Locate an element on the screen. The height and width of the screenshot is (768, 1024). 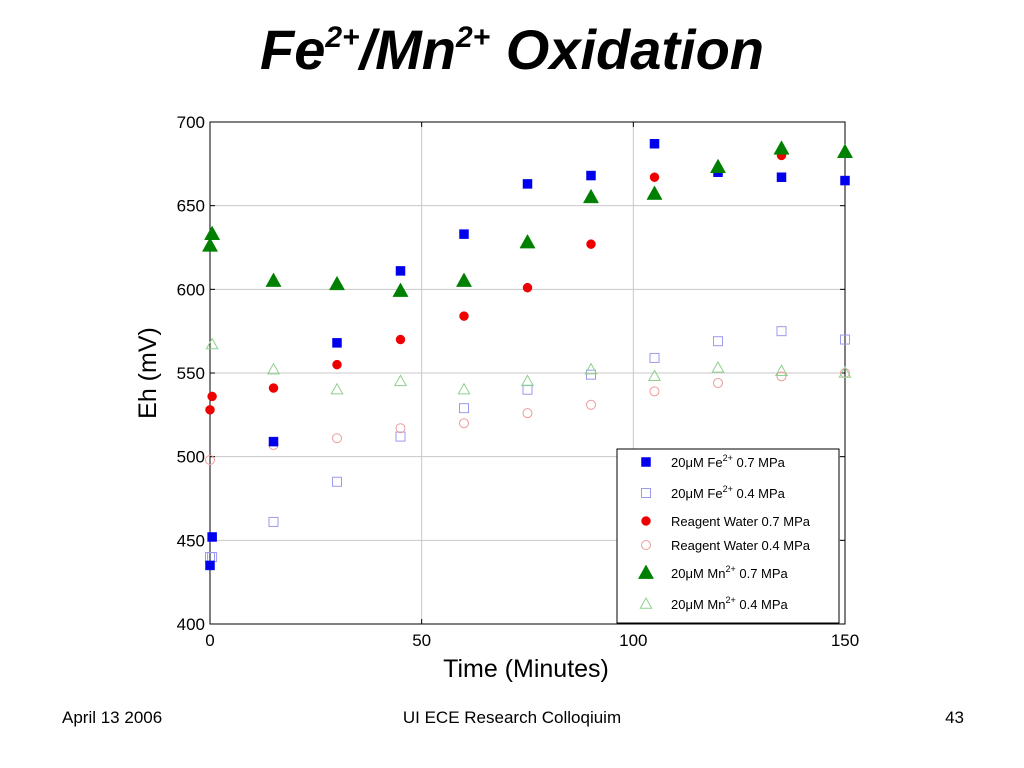
x-axis-title: Time (Minutes) is located at coordinates (526, 669).